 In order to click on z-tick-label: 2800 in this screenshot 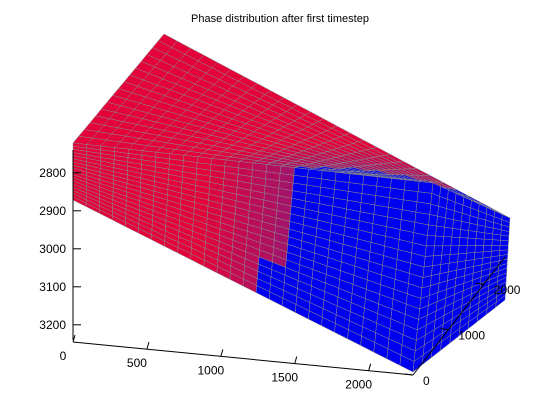, I will do `click(52, 173)`.